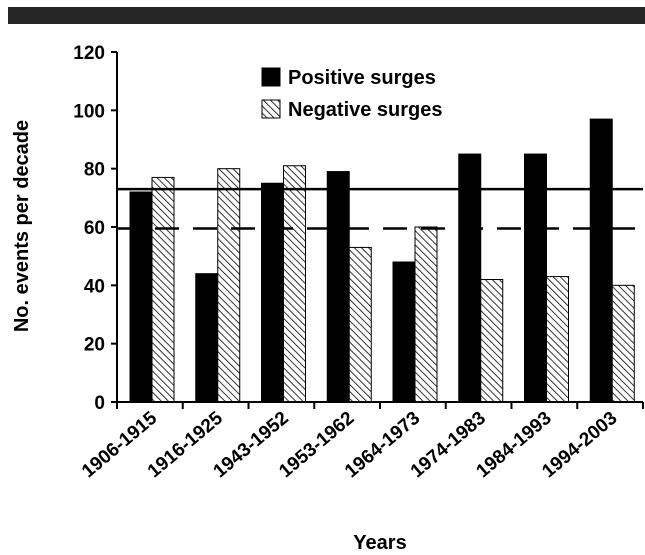 The image size is (645, 555). I want to click on top-band, so click(326, 15).